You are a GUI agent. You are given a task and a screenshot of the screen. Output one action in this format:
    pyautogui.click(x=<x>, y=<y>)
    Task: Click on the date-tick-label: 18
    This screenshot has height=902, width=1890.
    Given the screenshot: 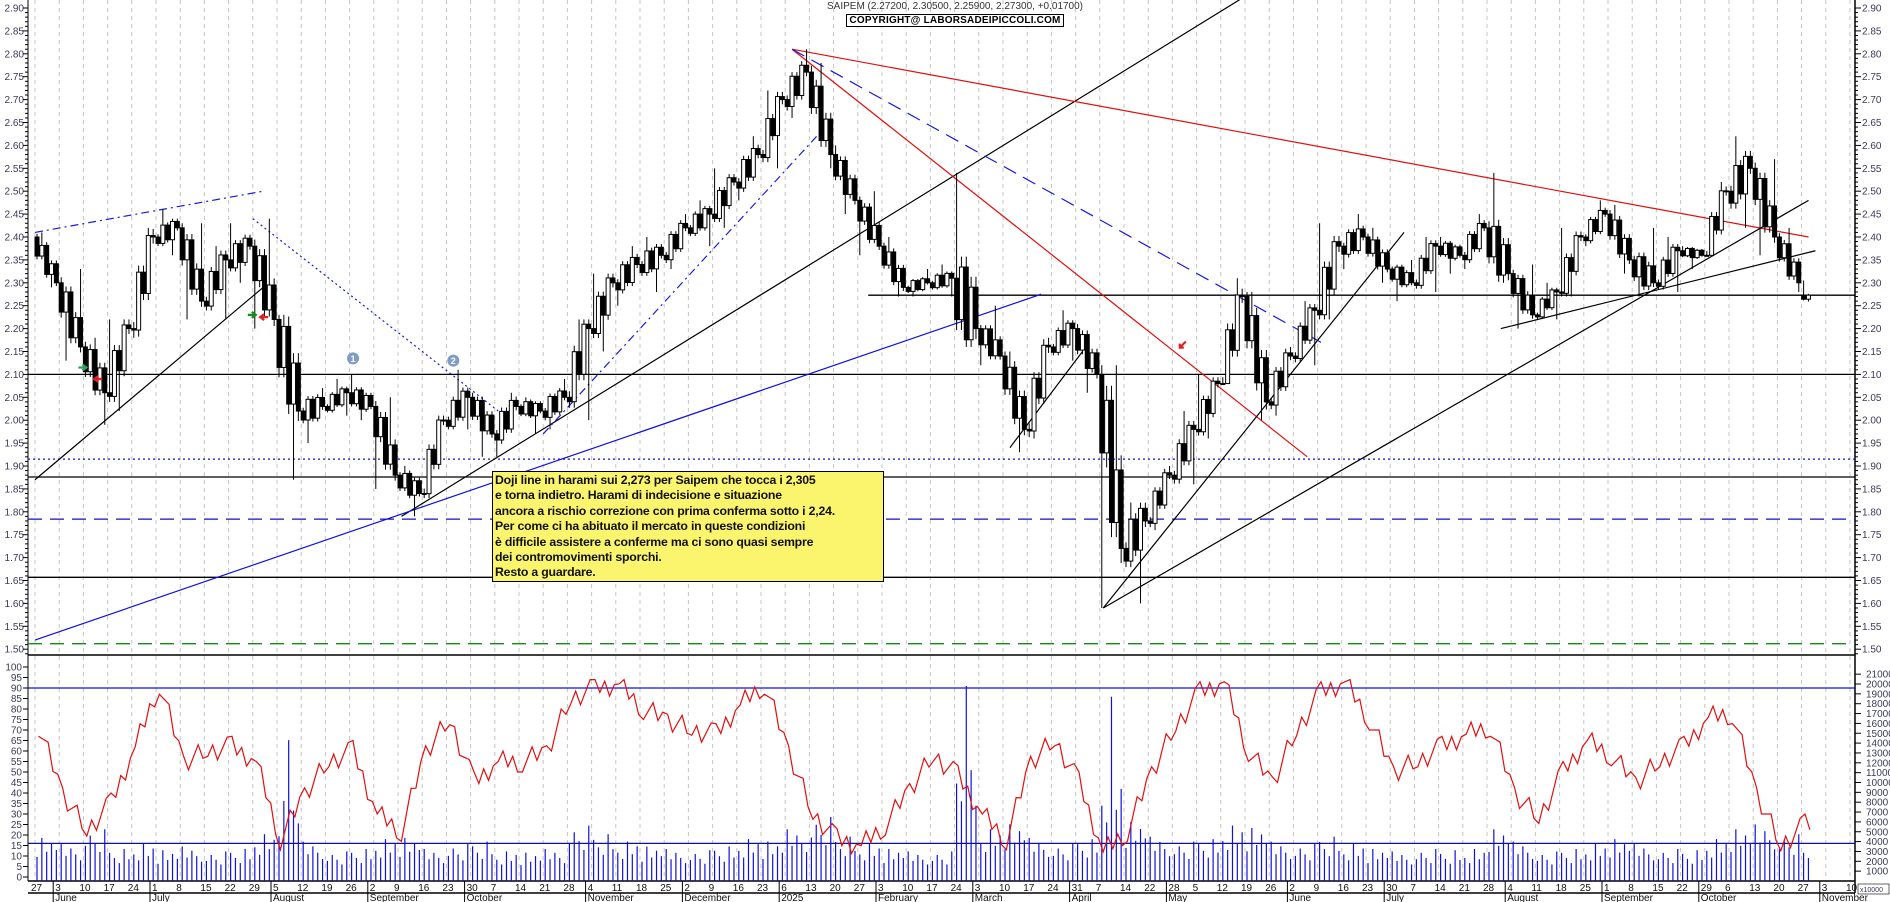 What is the action you would take?
    pyautogui.click(x=1562, y=888)
    